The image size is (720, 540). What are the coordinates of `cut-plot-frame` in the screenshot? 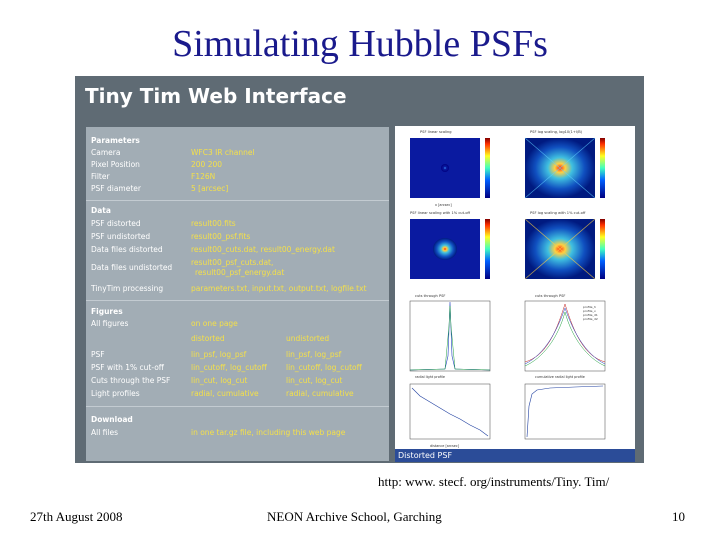 It's located at (450, 336).